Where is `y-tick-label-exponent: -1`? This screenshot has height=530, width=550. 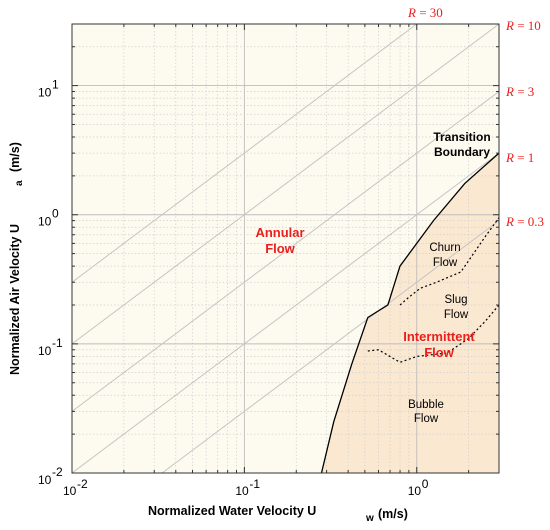 y-tick-label-exponent: -1 is located at coordinates (57, 343).